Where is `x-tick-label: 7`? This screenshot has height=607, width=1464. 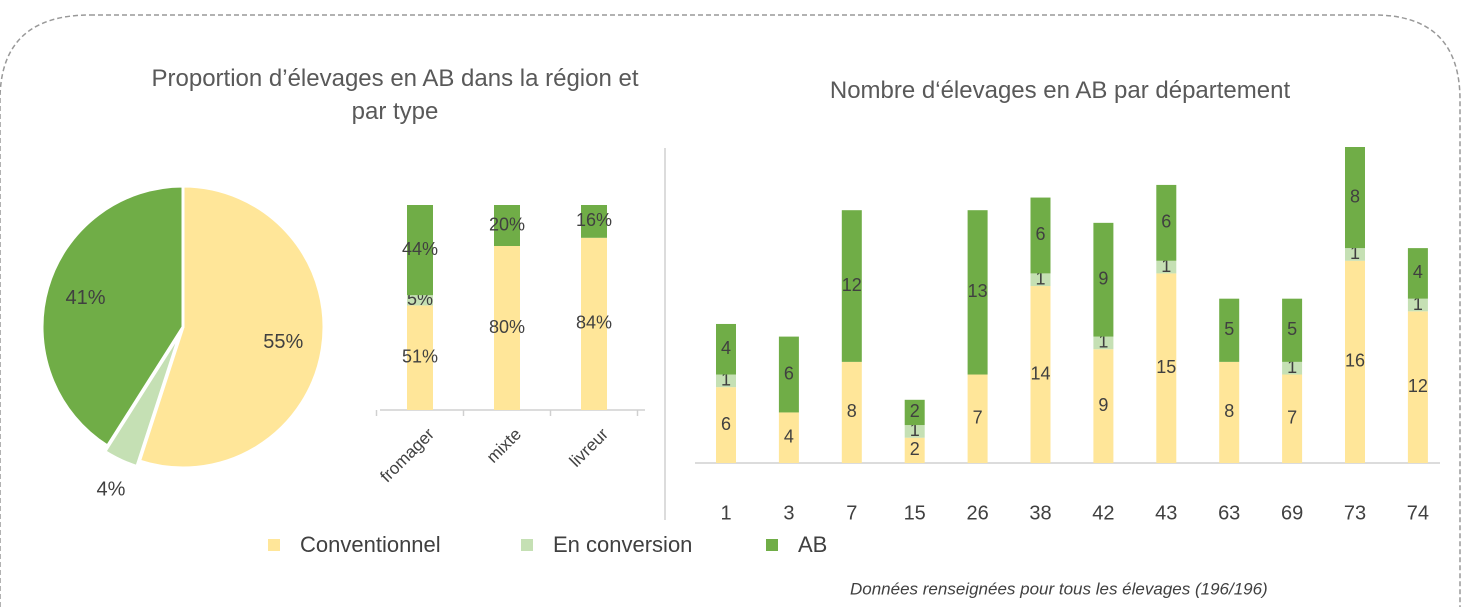
x-tick-label: 7 is located at coordinates (851, 513).